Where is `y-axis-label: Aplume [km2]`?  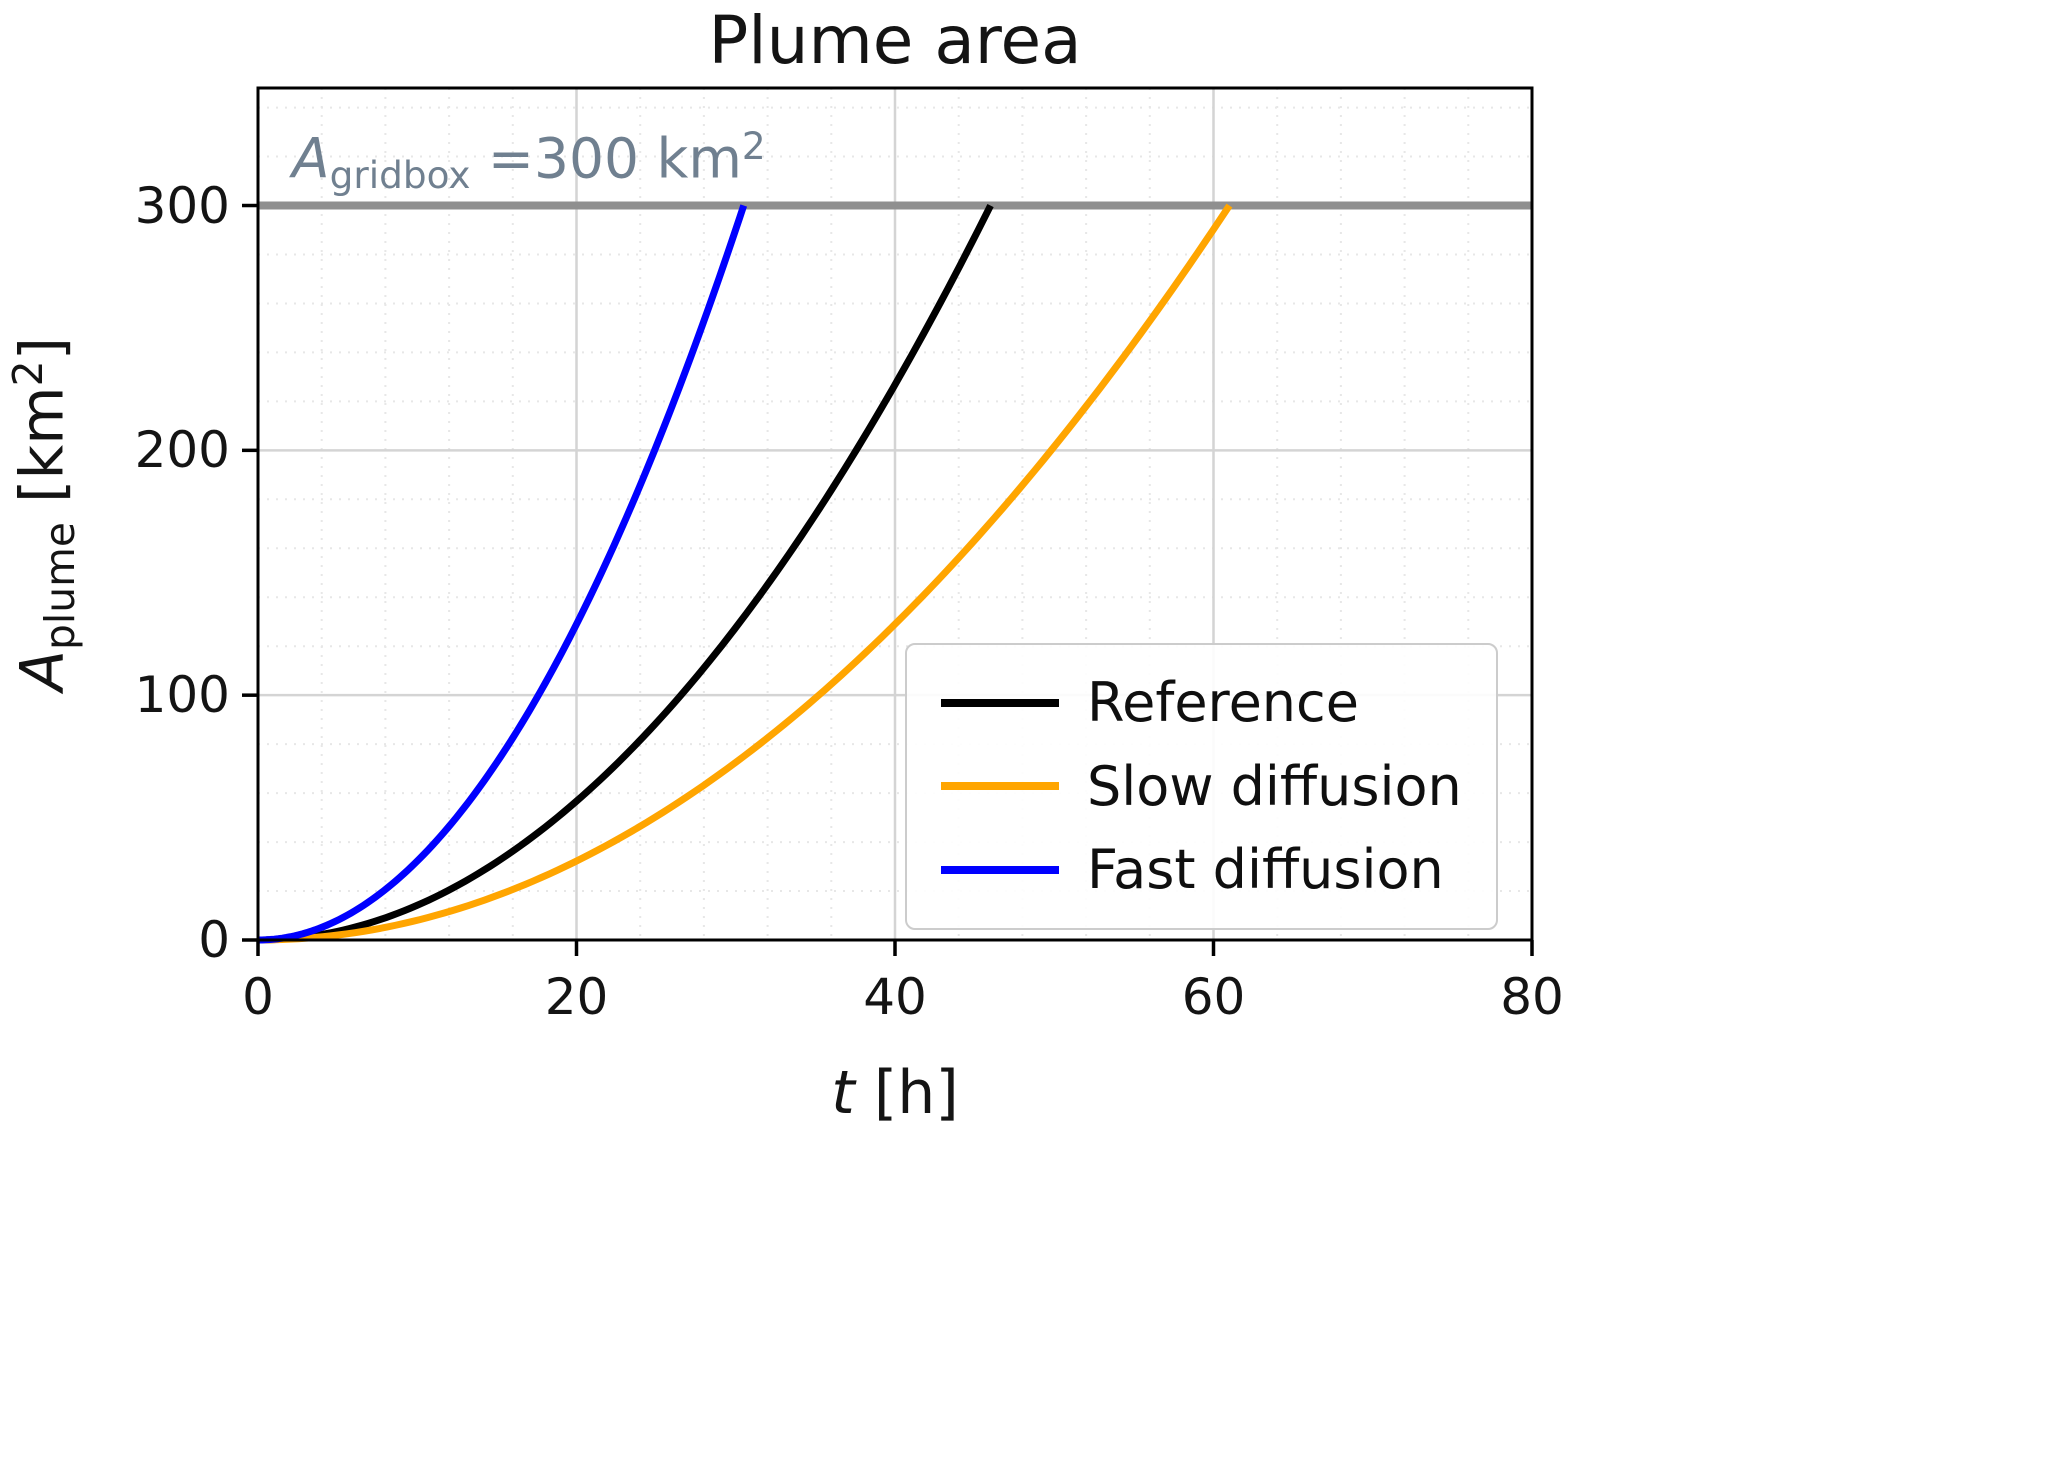 y-axis-label: Aplume [km2] is located at coordinates (44, 514).